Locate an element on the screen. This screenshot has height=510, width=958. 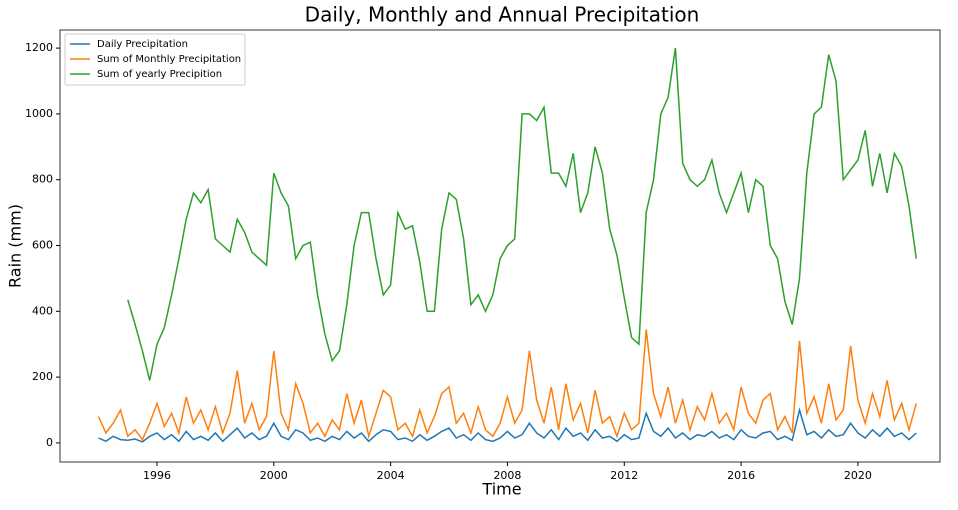
x-axis-label: Time is located at coordinates (501, 489).